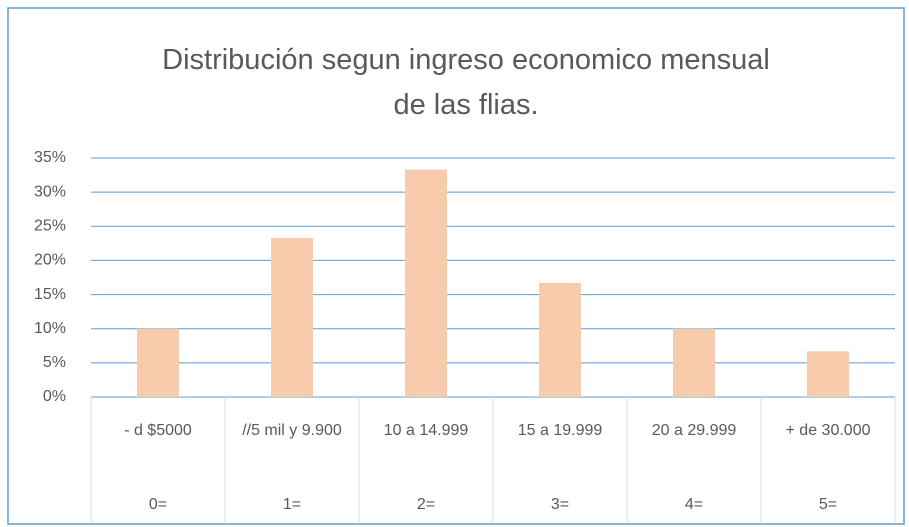  What do you see at coordinates (50, 157) in the screenshot?
I see `y-tick-label: 35%` at bounding box center [50, 157].